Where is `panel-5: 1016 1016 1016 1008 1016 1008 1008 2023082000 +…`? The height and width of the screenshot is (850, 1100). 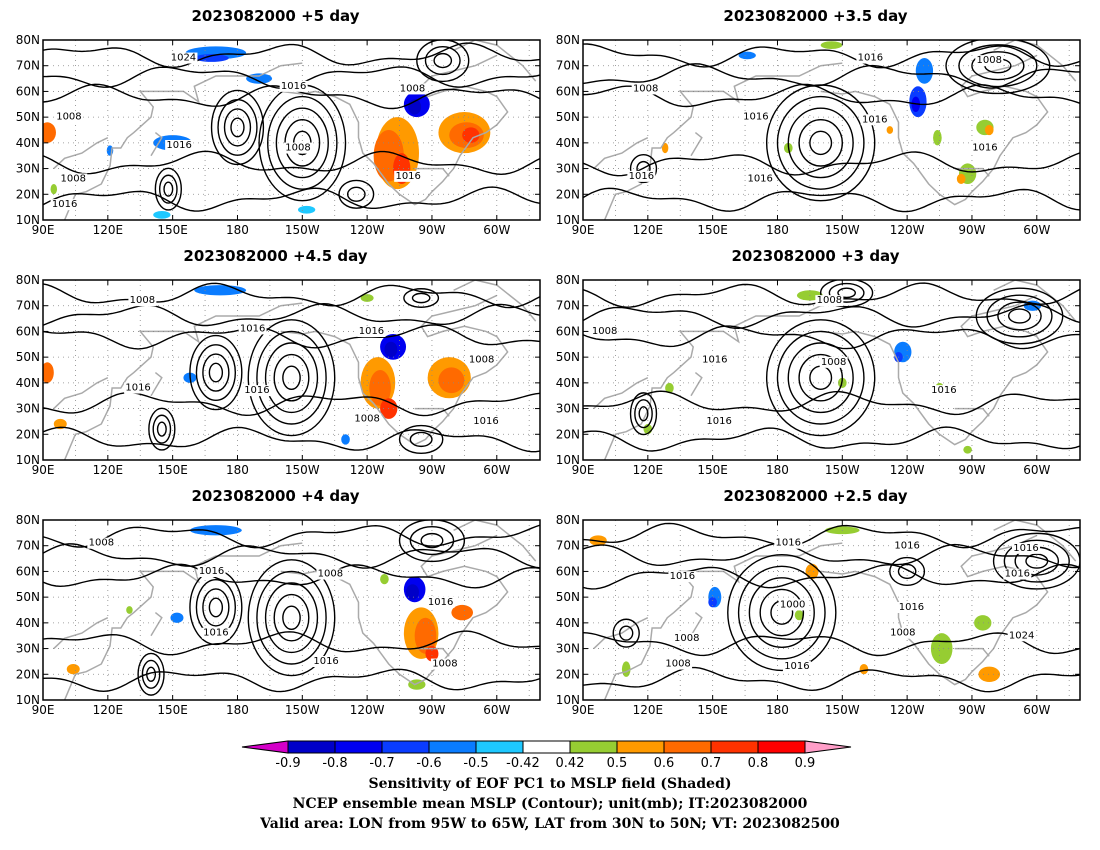
panel-5: 1016 1016 1016 1008 1016 1008 1008 2023082000 +… is located at coordinates (278, 602).